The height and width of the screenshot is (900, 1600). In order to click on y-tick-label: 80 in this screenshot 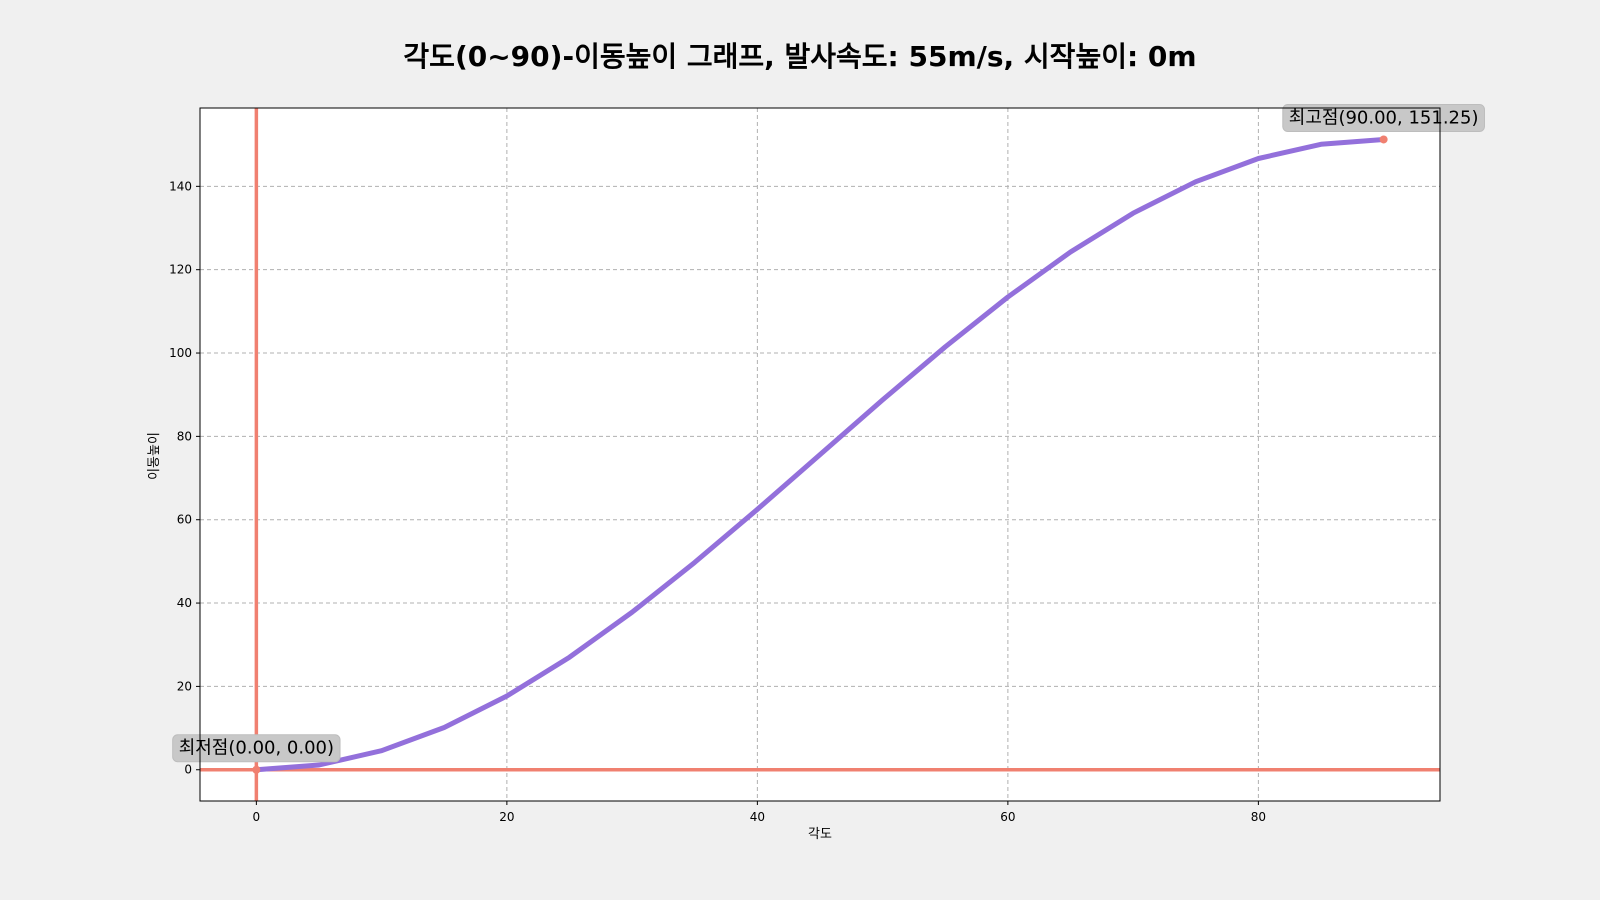, I will do `click(184, 436)`.